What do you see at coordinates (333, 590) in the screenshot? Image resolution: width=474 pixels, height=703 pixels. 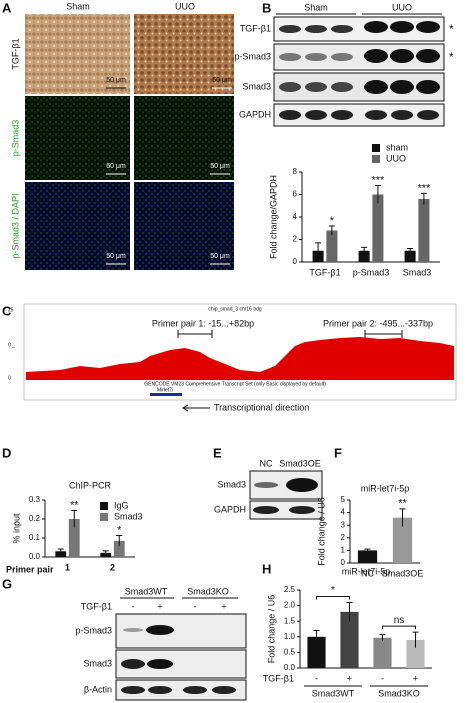 I see `comparison-label: *` at bounding box center [333, 590].